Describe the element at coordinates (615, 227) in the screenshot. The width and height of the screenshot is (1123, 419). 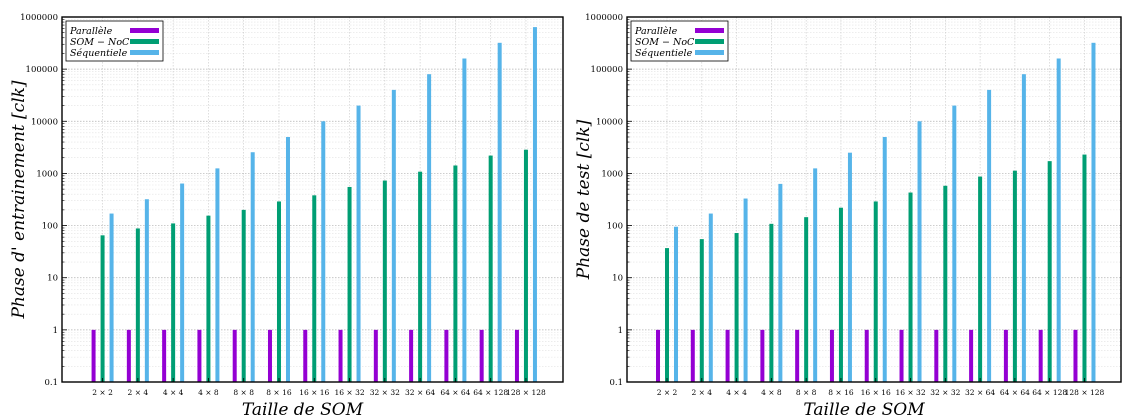
I see `y-tick-label: 100` at that location.